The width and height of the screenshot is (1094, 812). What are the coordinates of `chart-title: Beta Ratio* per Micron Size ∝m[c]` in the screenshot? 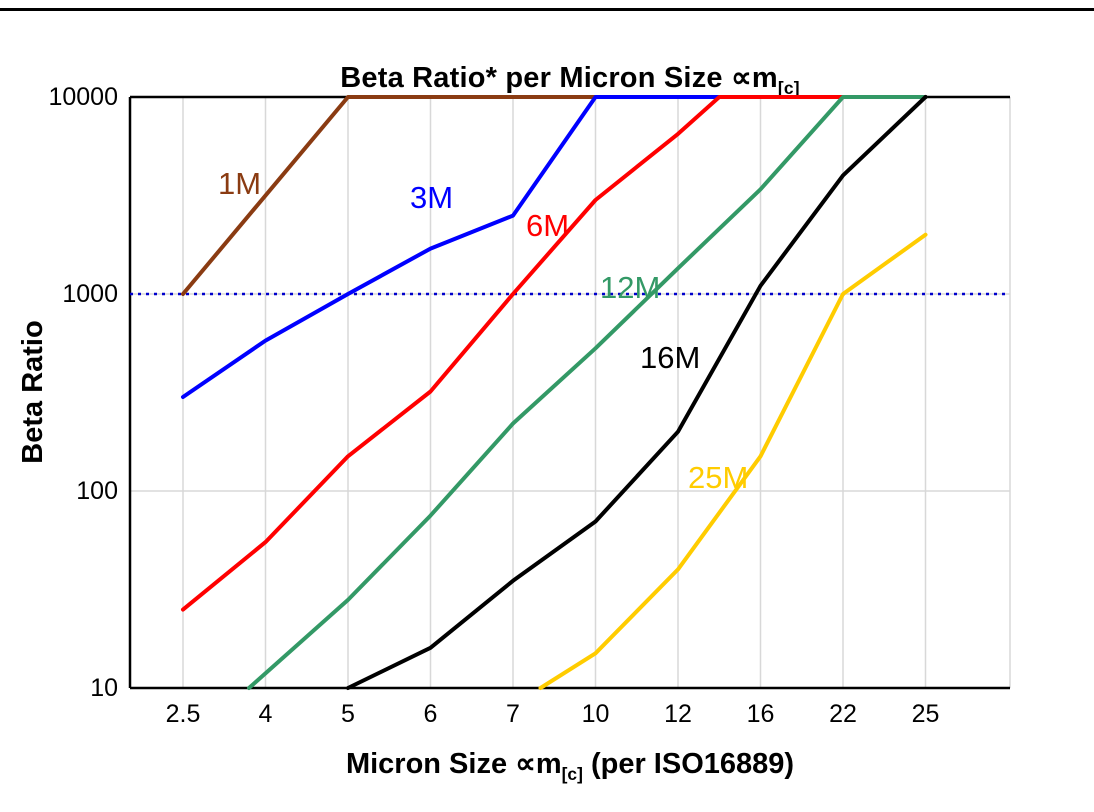 It's located at (570, 79).